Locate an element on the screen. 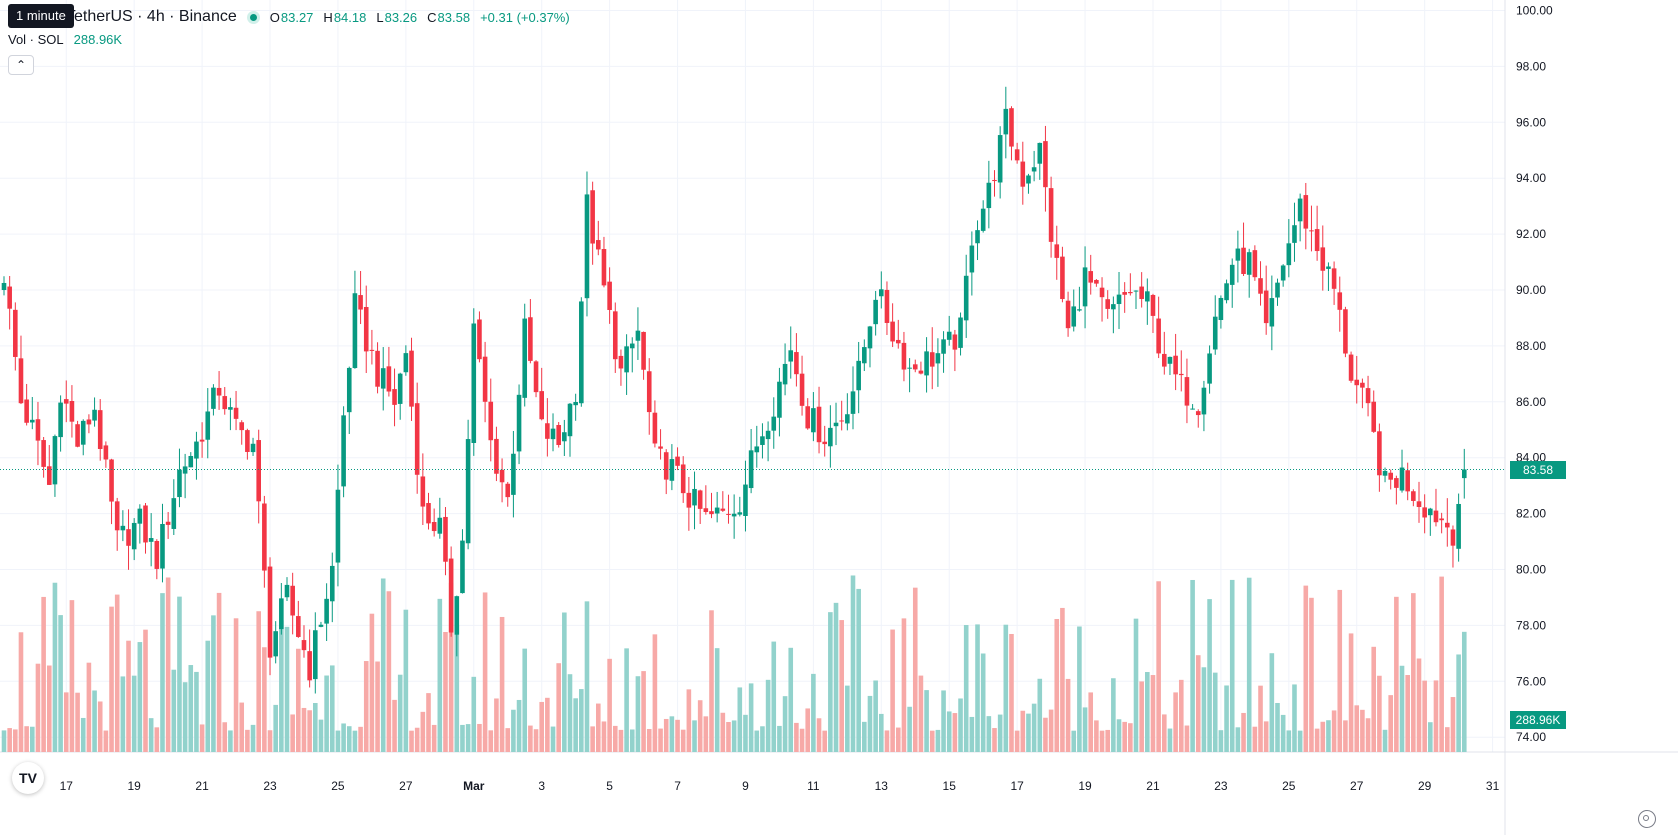  y-tick-label: 88.00 is located at coordinates (1531, 346).